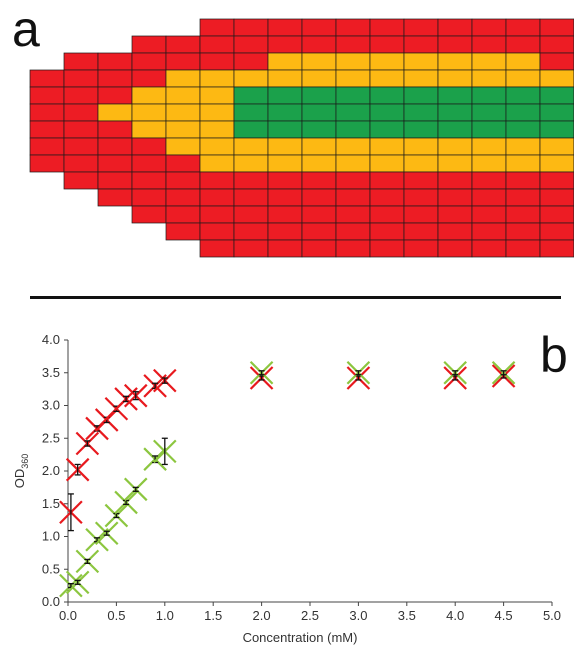  Describe the element at coordinates (51, 536) in the screenshot. I see `y-tick-label: 1.0` at that location.